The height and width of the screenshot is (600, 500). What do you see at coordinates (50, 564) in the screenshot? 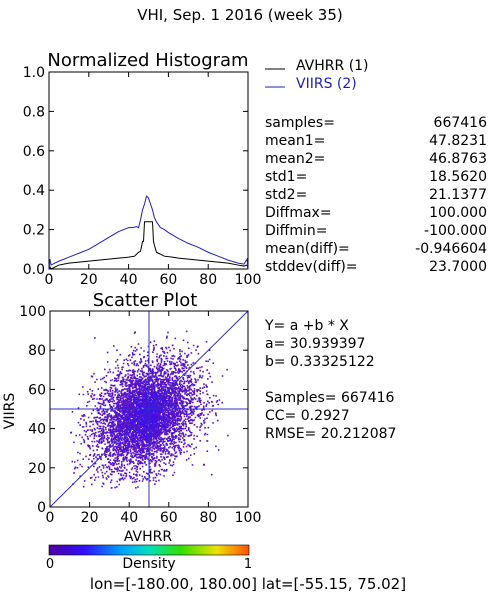
I see `colorbar-min-label: 0` at bounding box center [50, 564].